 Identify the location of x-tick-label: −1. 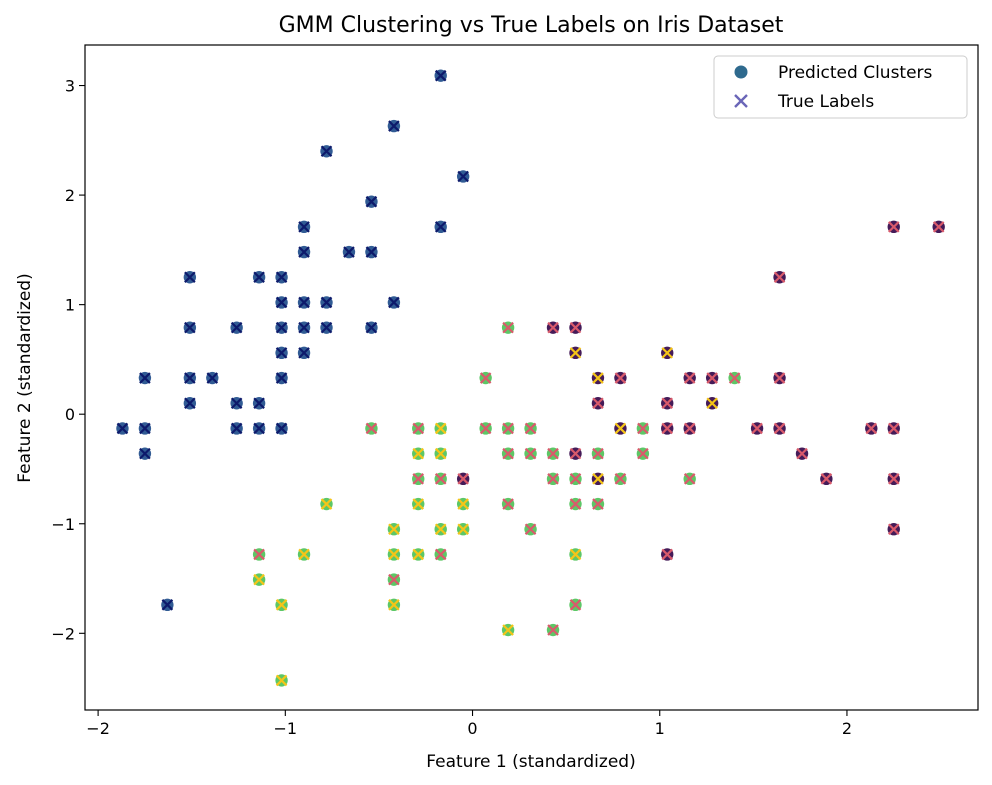
(286, 728).